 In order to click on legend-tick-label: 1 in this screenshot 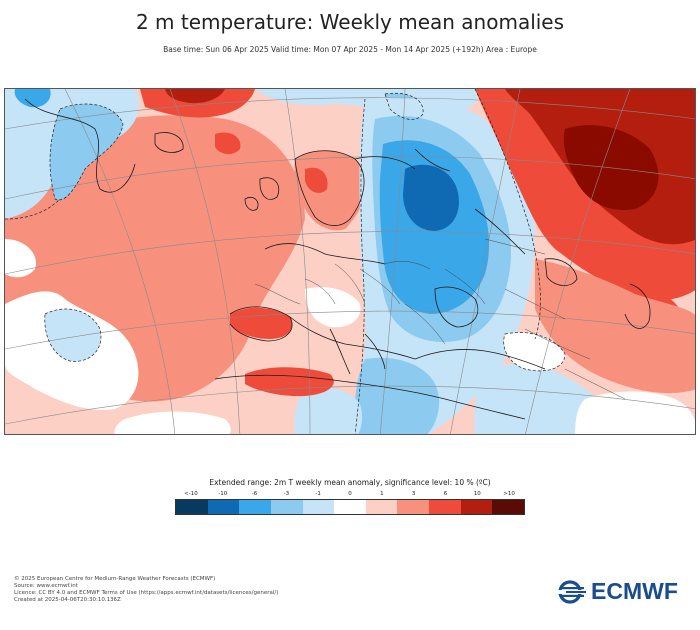, I will do `click(382, 494)`.